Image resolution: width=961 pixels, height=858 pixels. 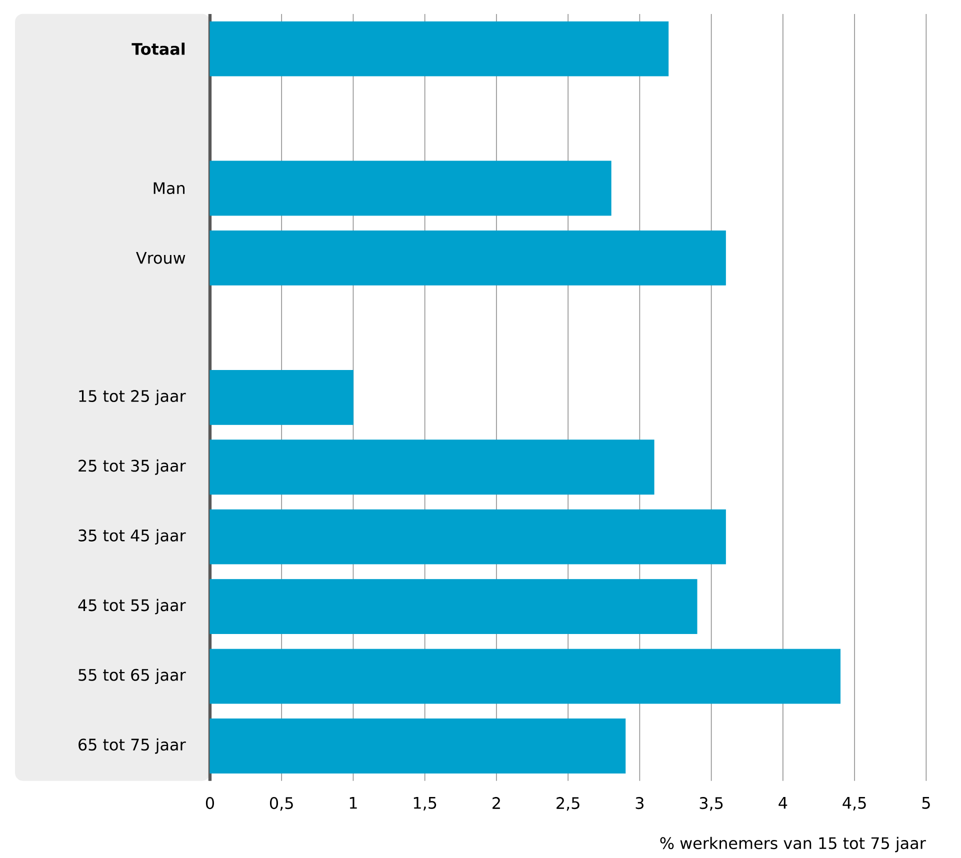 I want to click on x-tick-label: 4,5, so click(x=854, y=804).